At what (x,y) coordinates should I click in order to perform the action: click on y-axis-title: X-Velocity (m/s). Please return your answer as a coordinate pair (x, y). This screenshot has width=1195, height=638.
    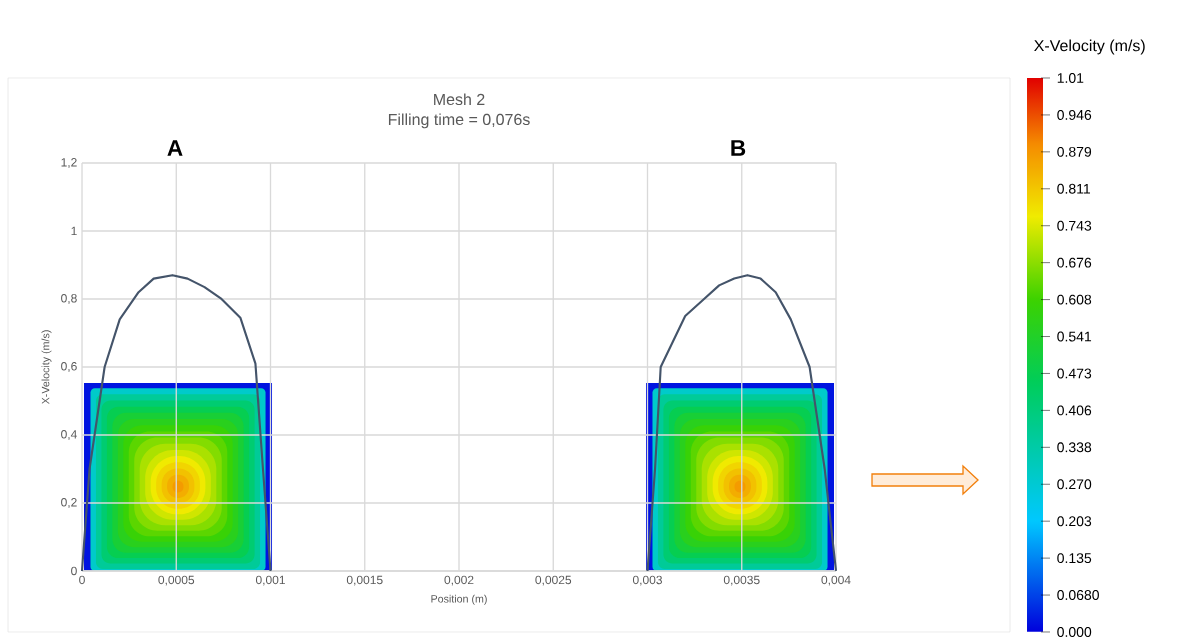
    Looking at the image, I should click on (46, 367).